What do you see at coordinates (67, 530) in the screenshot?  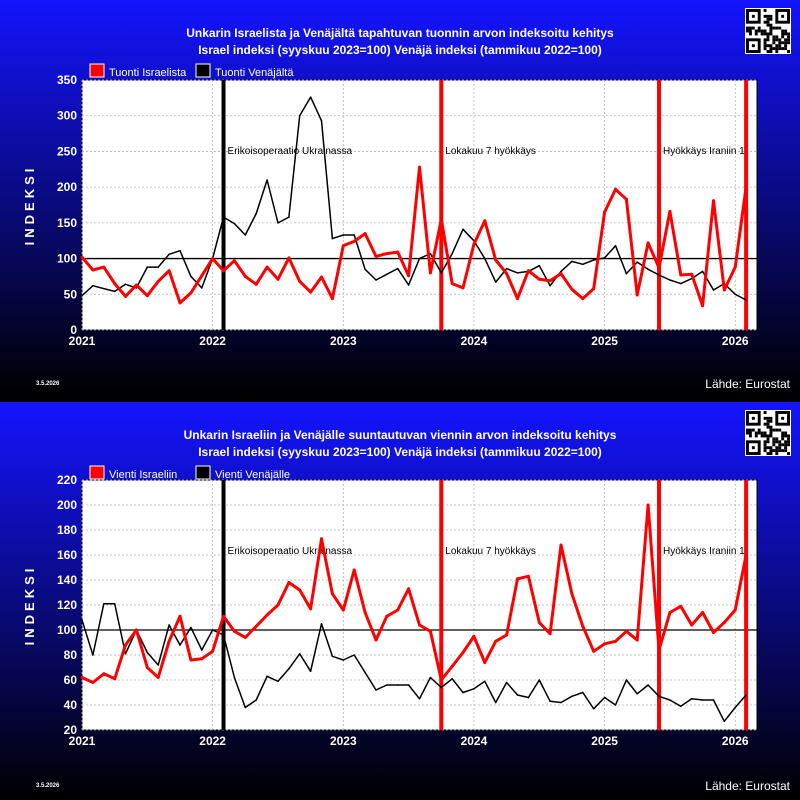 I see `y-tick-label: 180` at bounding box center [67, 530].